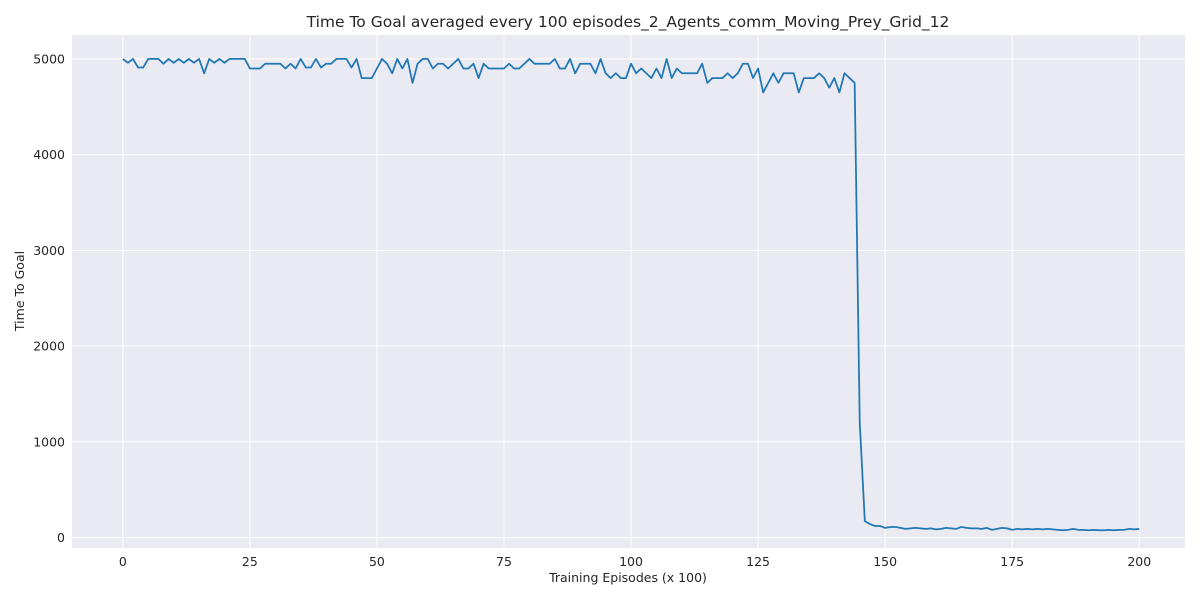 This screenshot has height=600, width=1200. What do you see at coordinates (49, 346) in the screenshot?
I see `y-tick-label: 2000` at bounding box center [49, 346].